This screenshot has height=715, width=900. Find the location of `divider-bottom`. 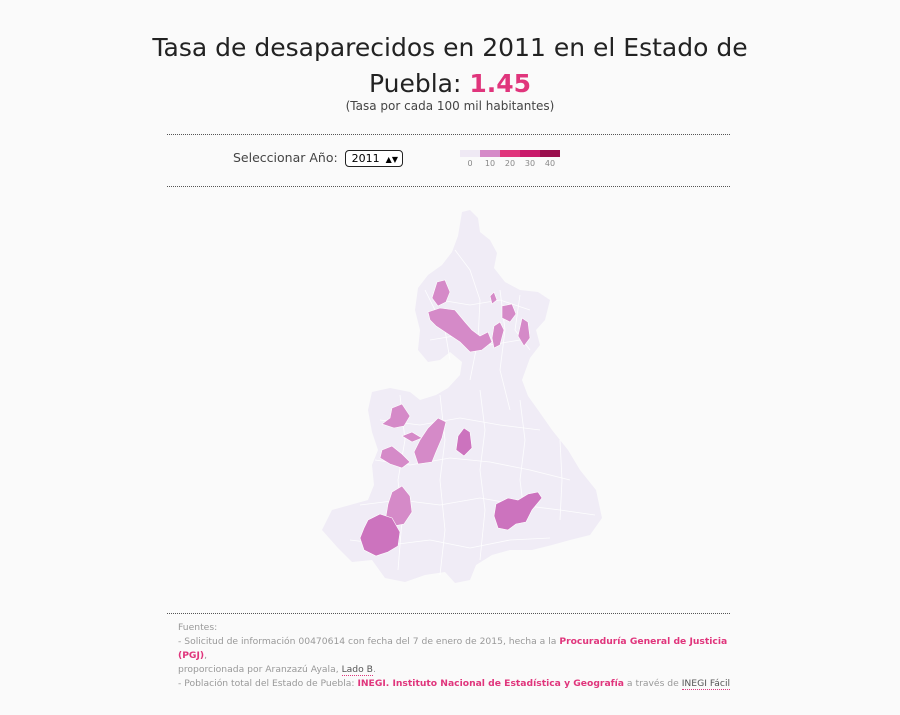

divider-bottom is located at coordinates (448, 613).